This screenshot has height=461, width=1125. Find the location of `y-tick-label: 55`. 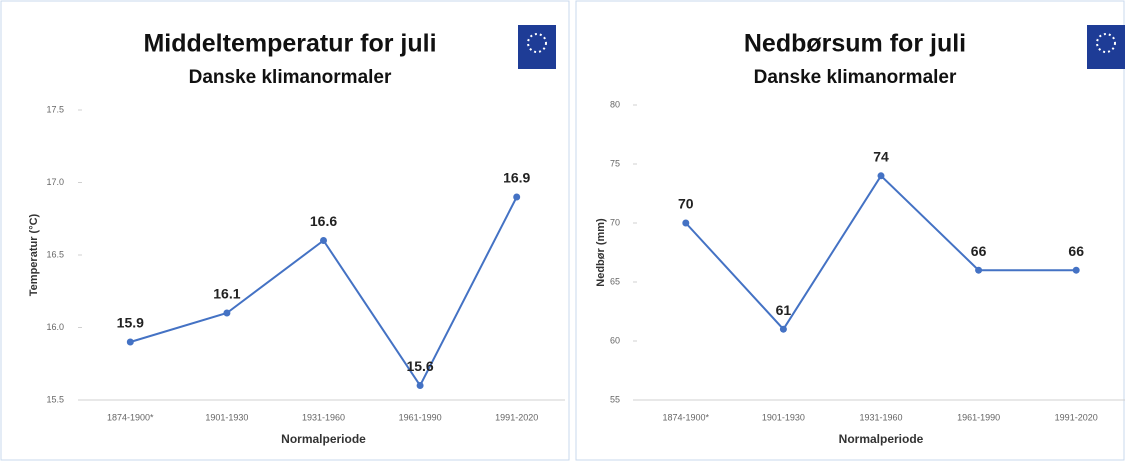

y-tick-label: 55 is located at coordinates (615, 399).